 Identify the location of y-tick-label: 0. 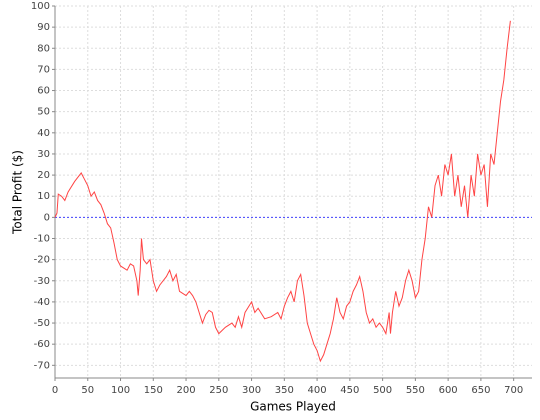
(47, 217).